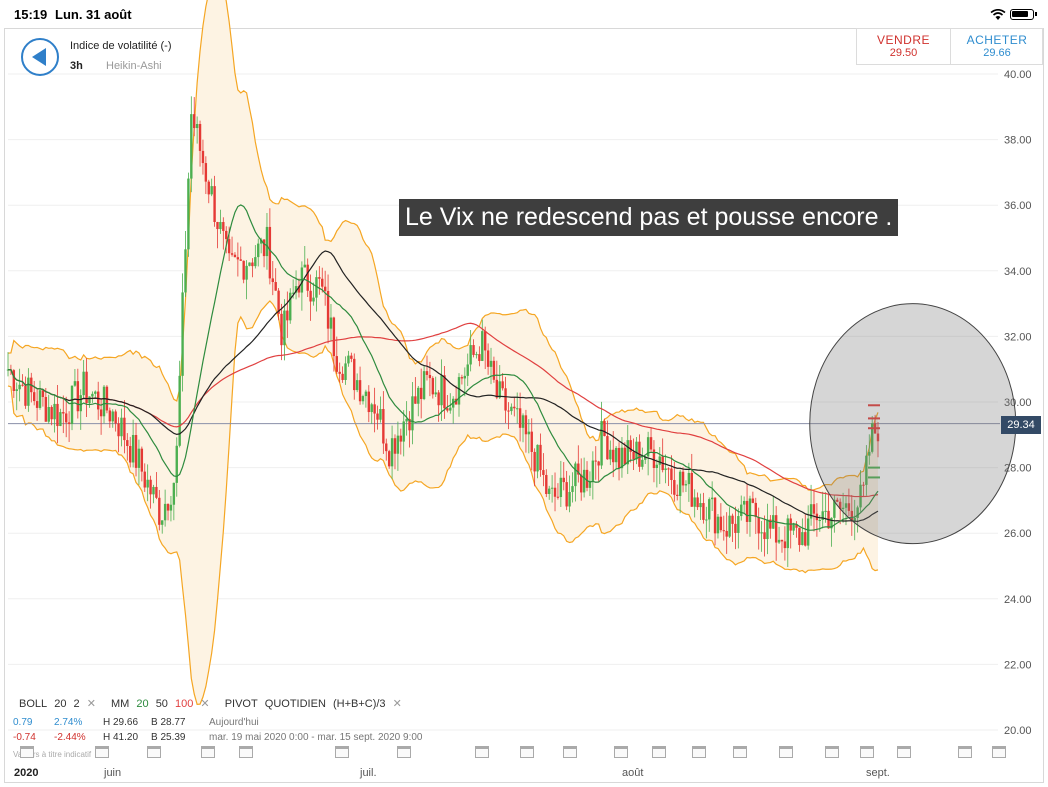  I want to click on timeframe-selector: 3h, so click(76, 66).